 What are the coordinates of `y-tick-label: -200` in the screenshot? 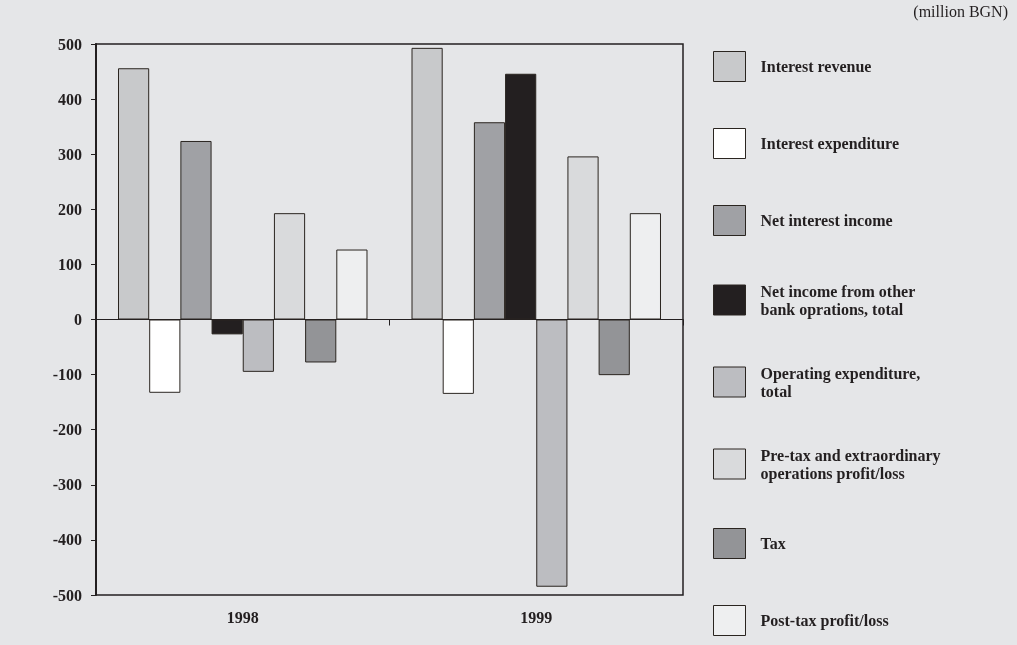 It's located at (67, 430).